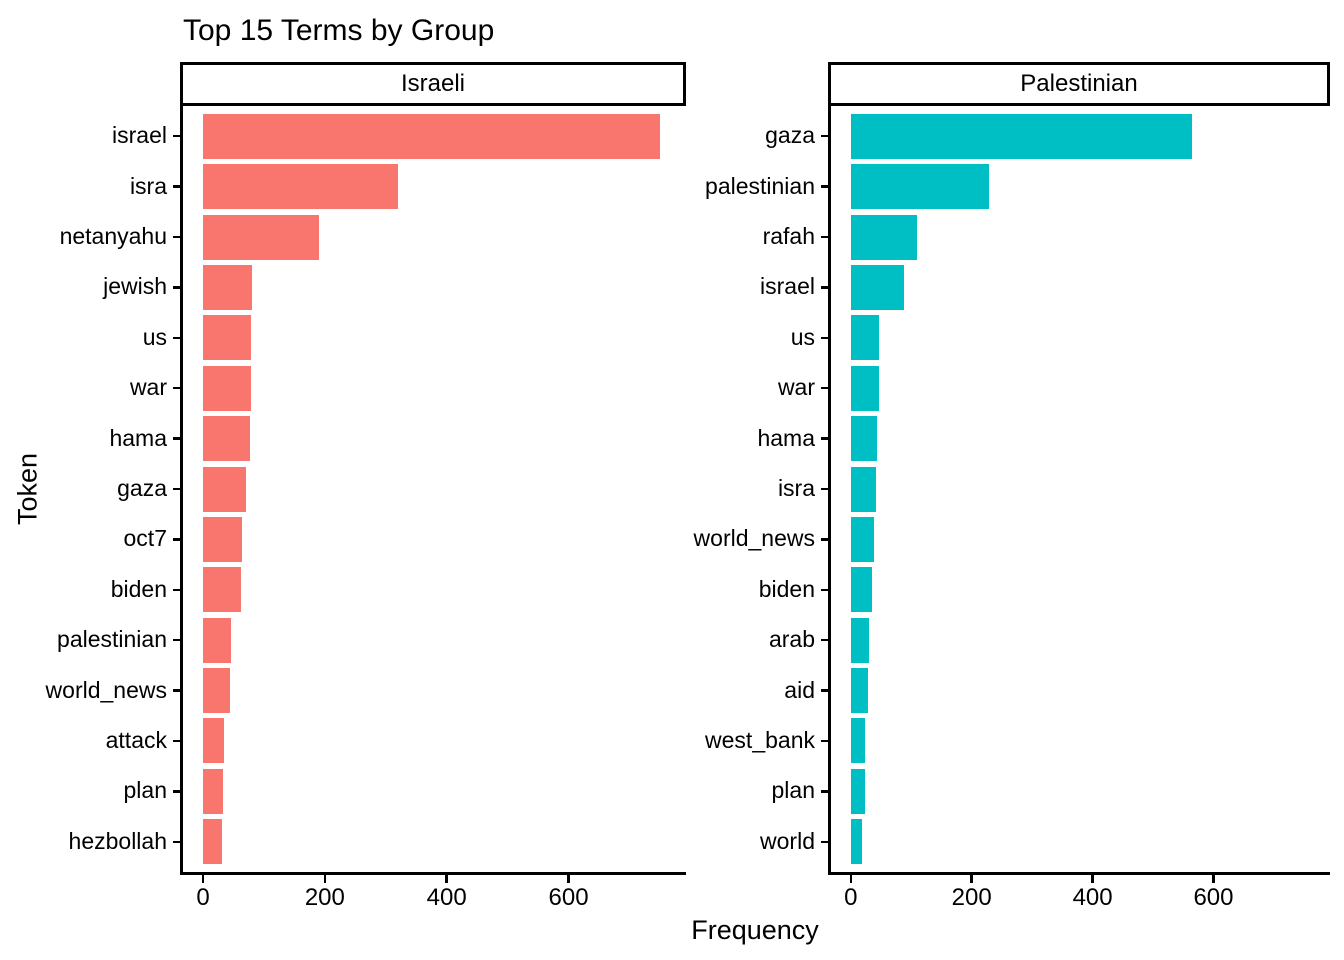  What do you see at coordinates (145, 790) in the screenshot?
I see `y-tick-label: plan` at bounding box center [145, 790].